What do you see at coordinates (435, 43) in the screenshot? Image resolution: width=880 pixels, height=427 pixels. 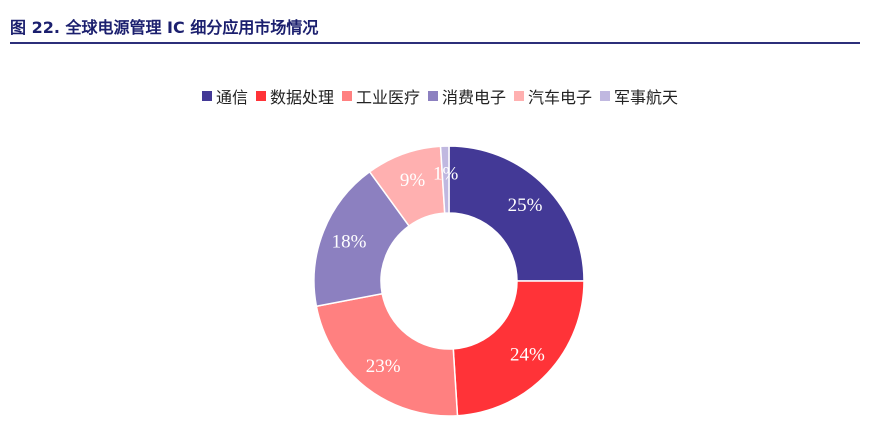 I see `title-divider` at bounding box center [435, 43].